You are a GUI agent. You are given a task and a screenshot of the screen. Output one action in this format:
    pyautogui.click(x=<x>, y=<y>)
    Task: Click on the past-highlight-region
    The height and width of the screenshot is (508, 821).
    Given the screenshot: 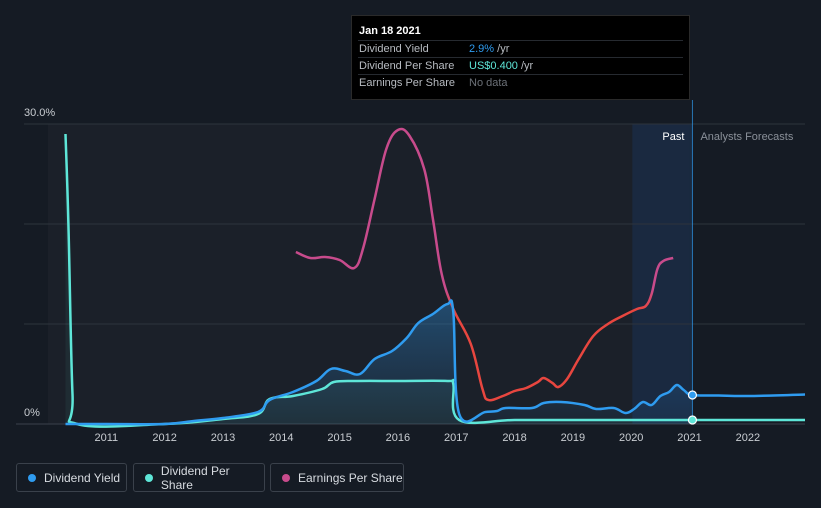 What is the action you would take?
    pyautogui.click(x=662, y=274)
    